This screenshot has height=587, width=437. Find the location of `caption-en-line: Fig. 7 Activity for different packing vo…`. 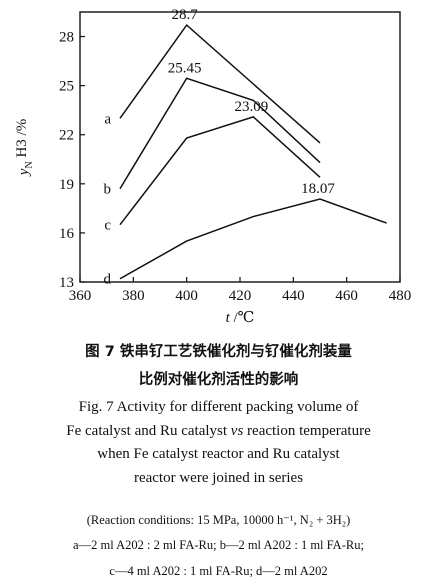

caption-en-line: Fig. 7 Activity for different packing vo… is located at coordinates (218, 407).